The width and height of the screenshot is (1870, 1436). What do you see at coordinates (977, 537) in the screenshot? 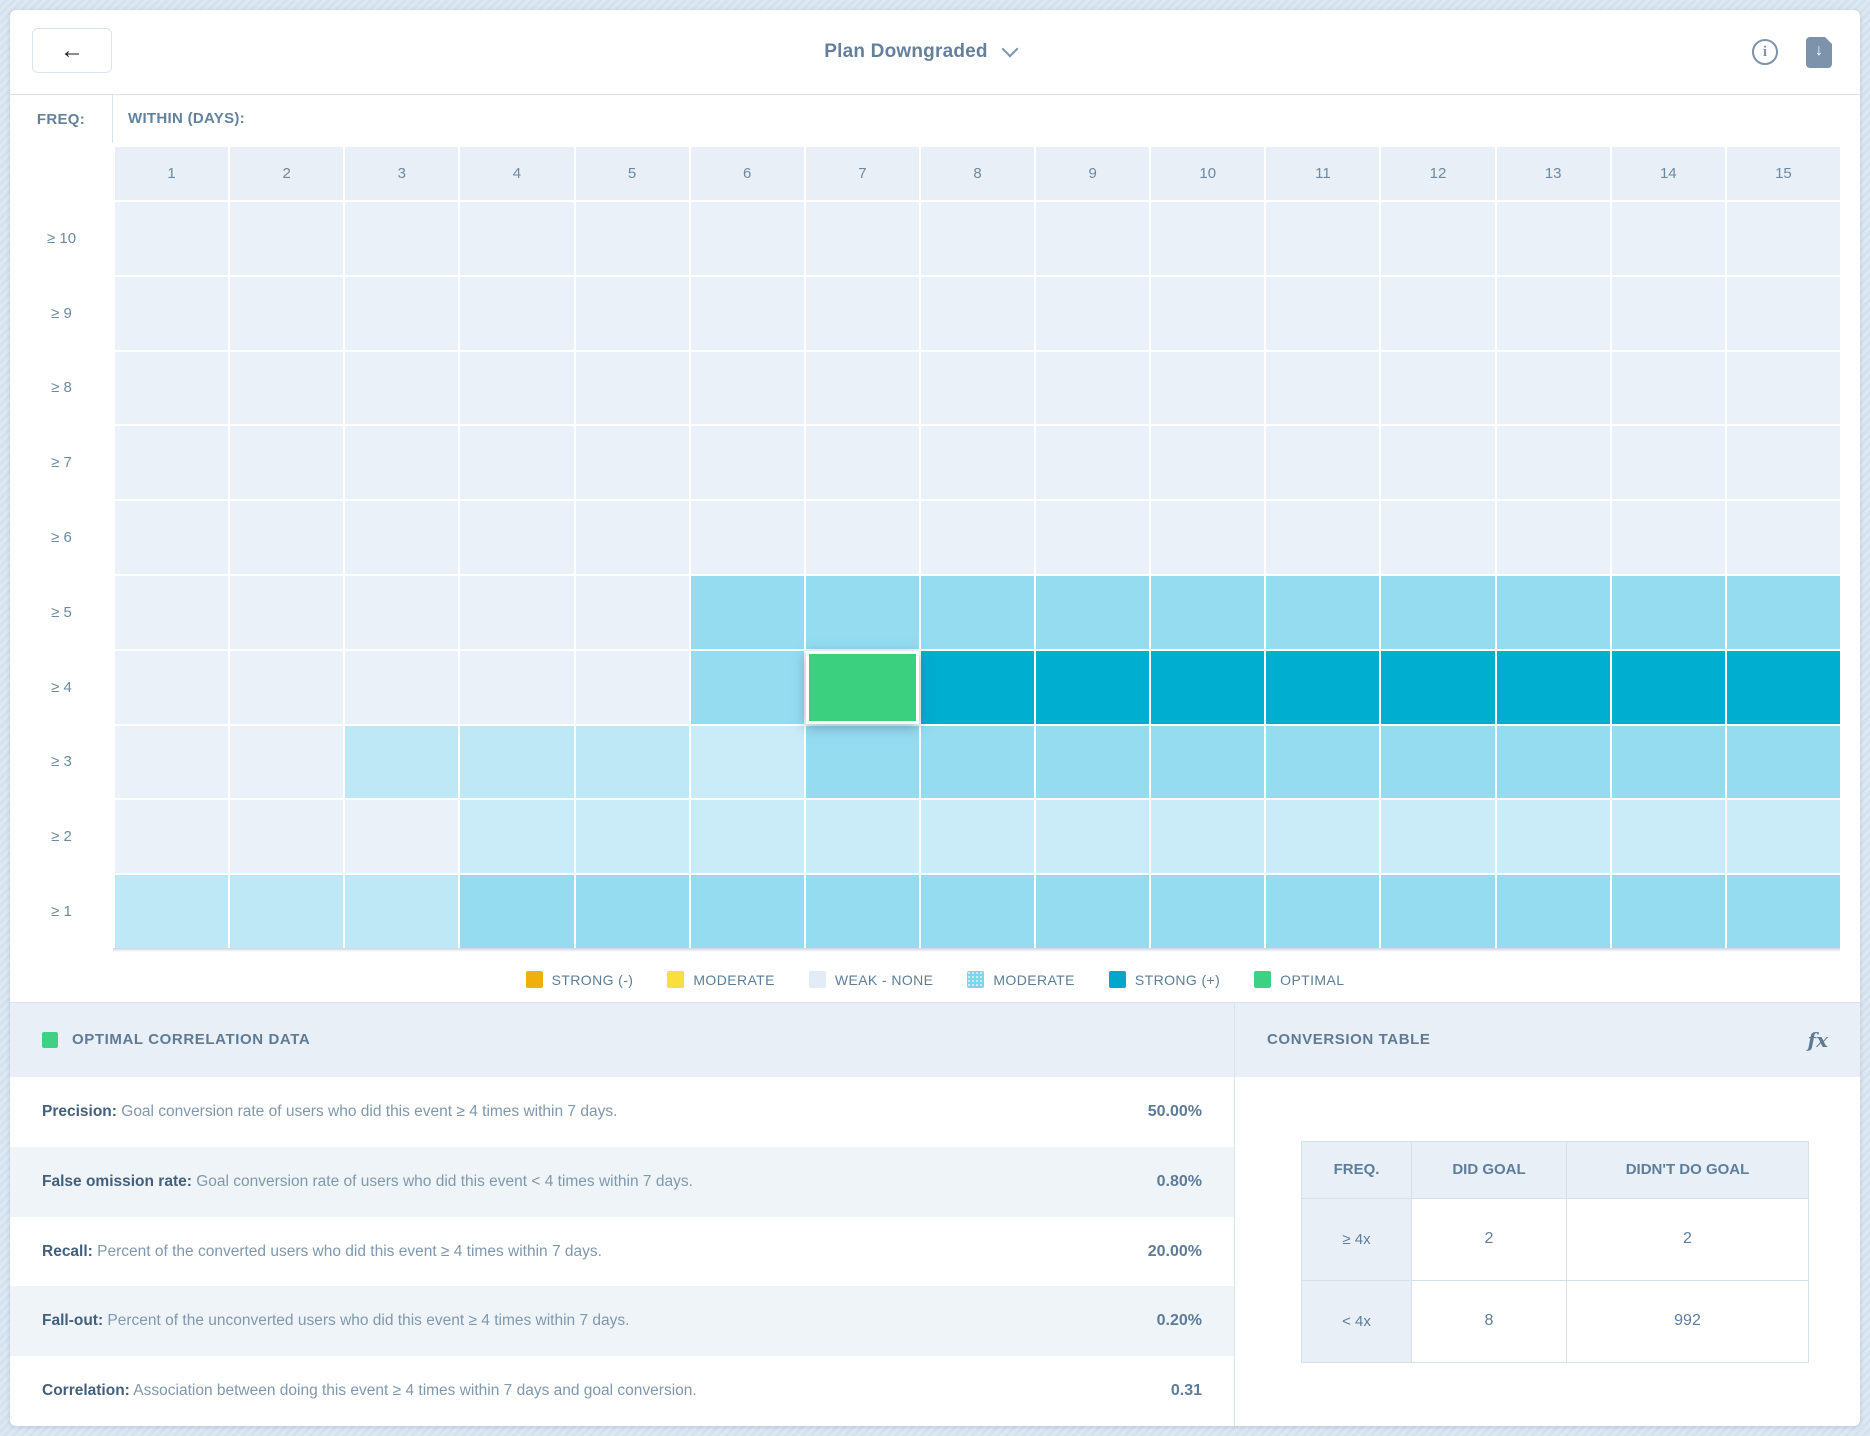
I see `heatmap-cell-r6-c8` at bounding box center [977, 537].